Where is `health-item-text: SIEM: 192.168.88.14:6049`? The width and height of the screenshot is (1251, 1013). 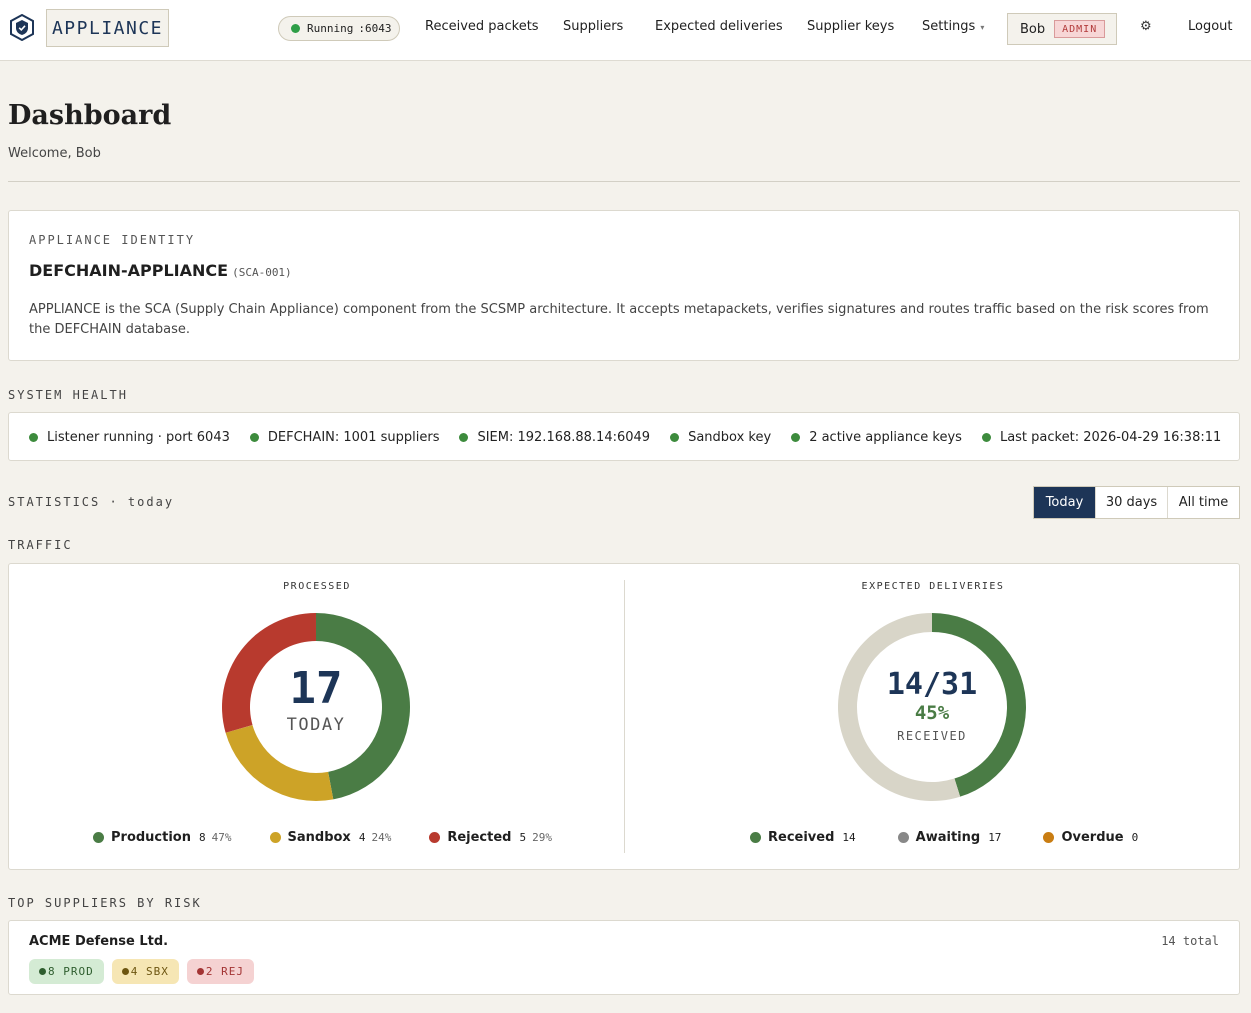 health-item-text: SIEM: 192.168.88.14:6049 is located at coordinates (564, 437).